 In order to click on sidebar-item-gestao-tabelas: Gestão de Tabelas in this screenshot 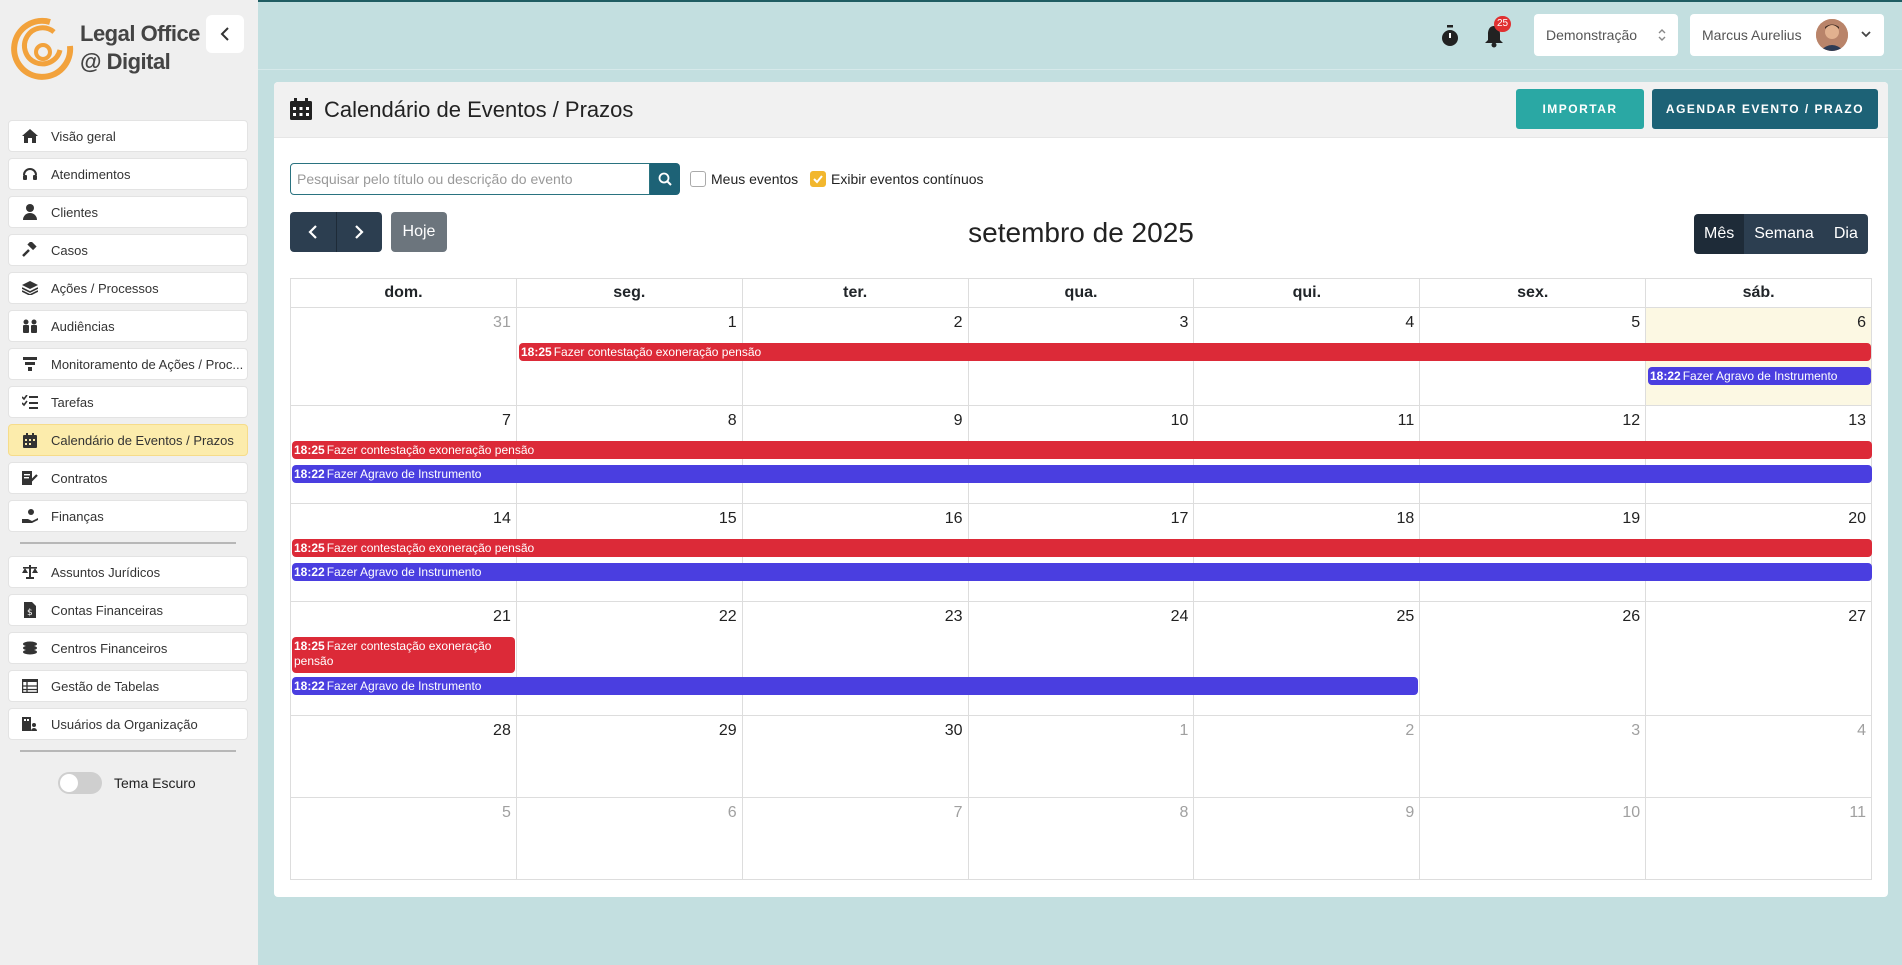, I will do `click(128, 686)`.